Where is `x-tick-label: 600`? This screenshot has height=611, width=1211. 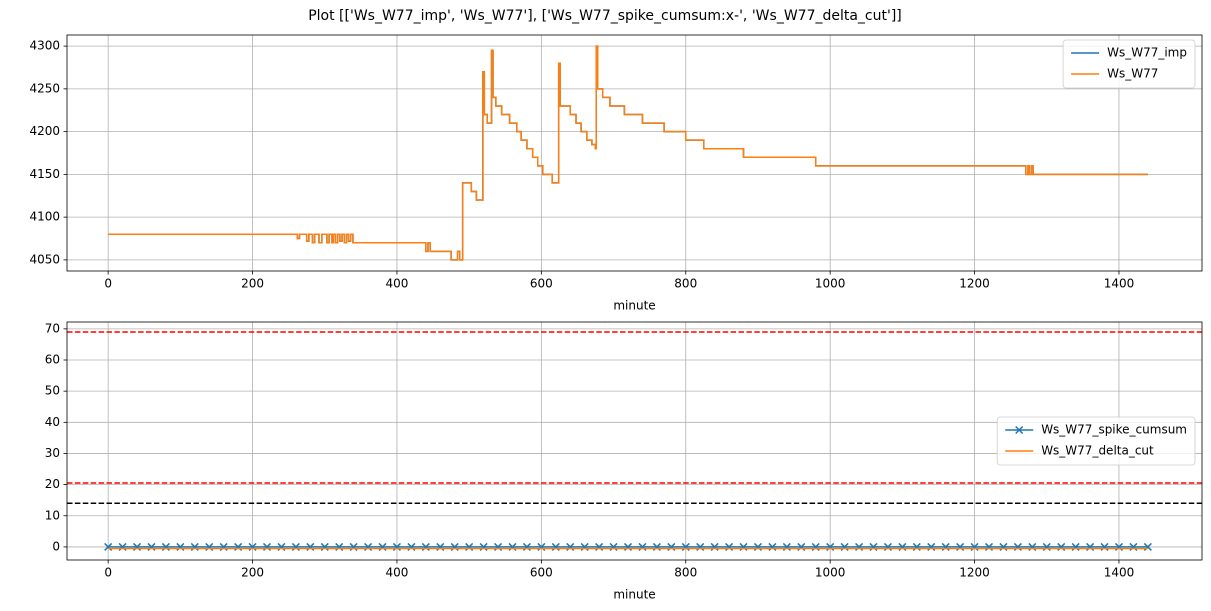
x-tick-label: 600 is located at coordinates (541, 573).